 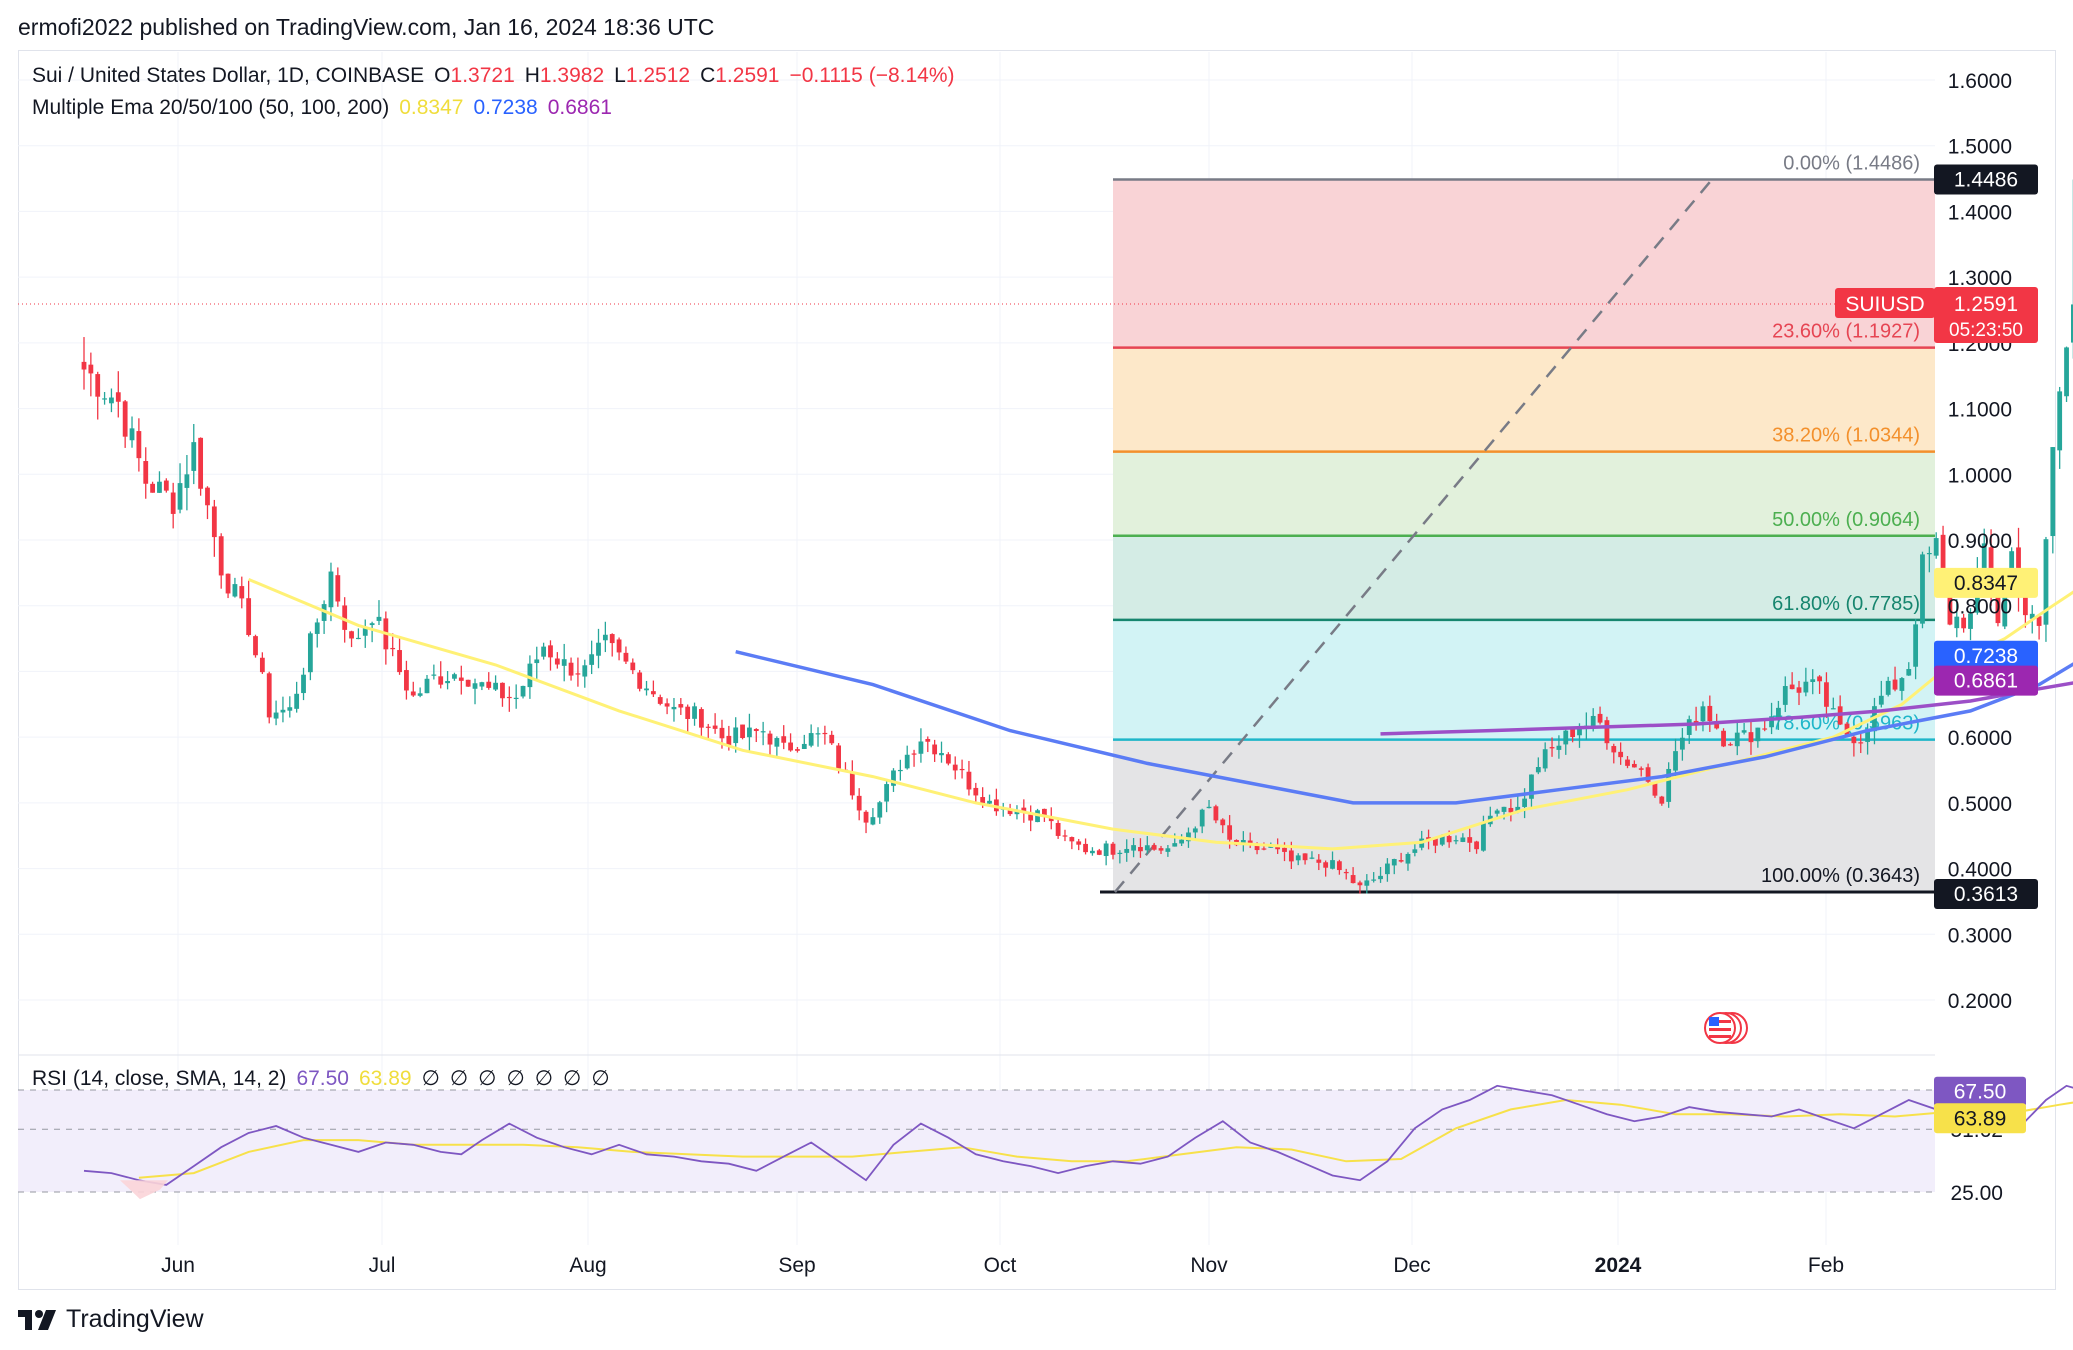 I want to click on rsi-value-badge-bg, so click(x=1980, y=1091).